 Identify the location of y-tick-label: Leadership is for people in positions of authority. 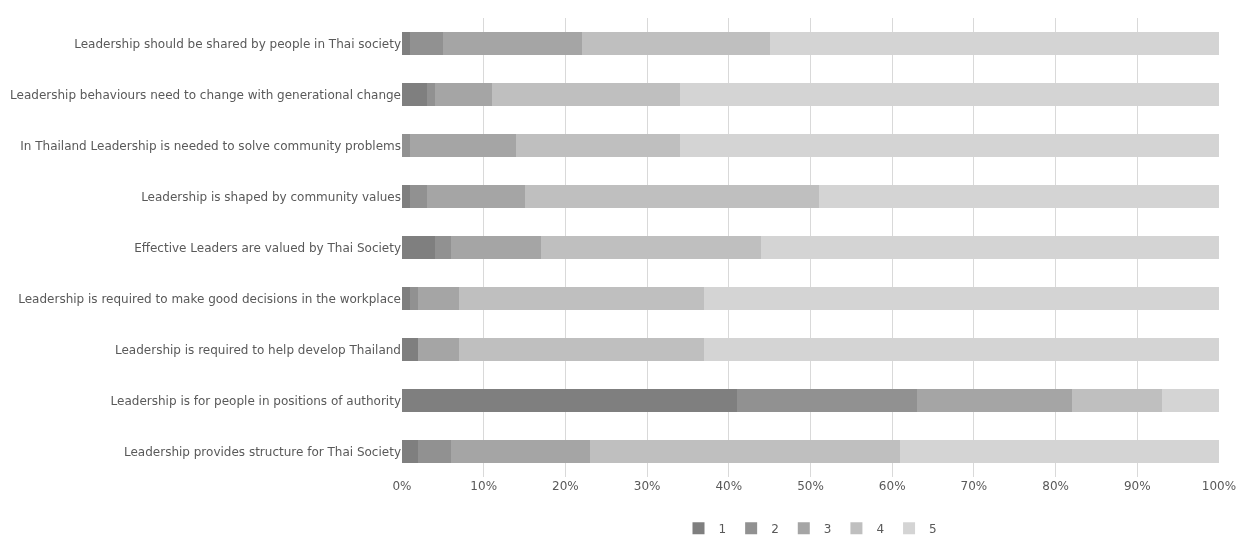
(255, 400).